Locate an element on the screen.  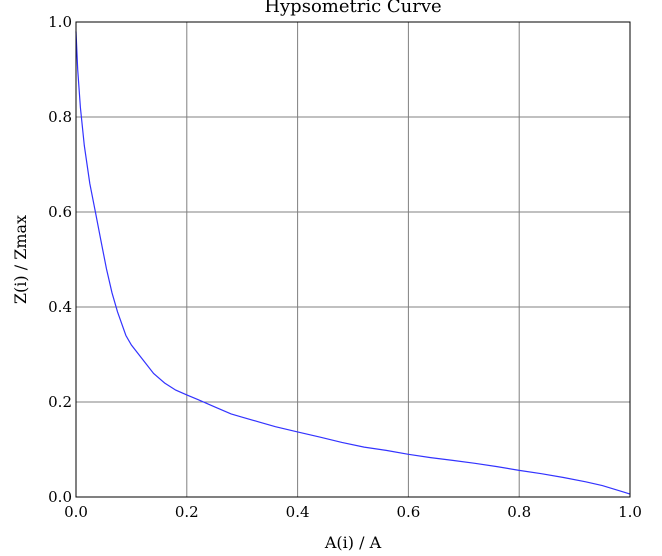
x-axis-label: A(i) / A is located at coordinates (353, 542).